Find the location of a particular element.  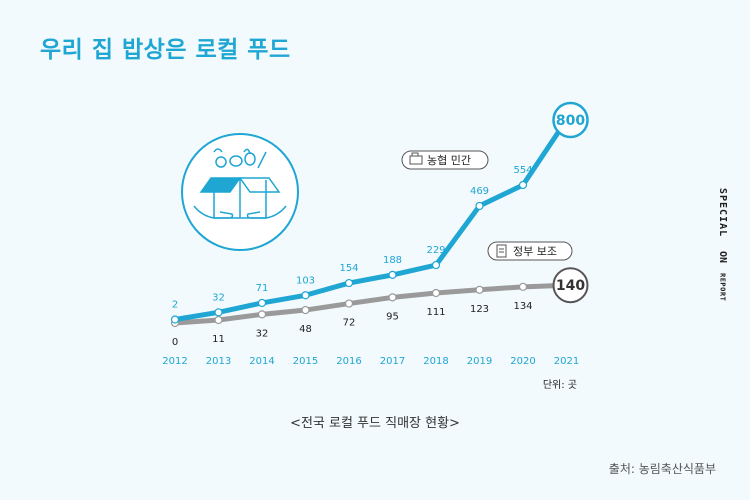

data-label: 2 is located at coordinates (175, 305).